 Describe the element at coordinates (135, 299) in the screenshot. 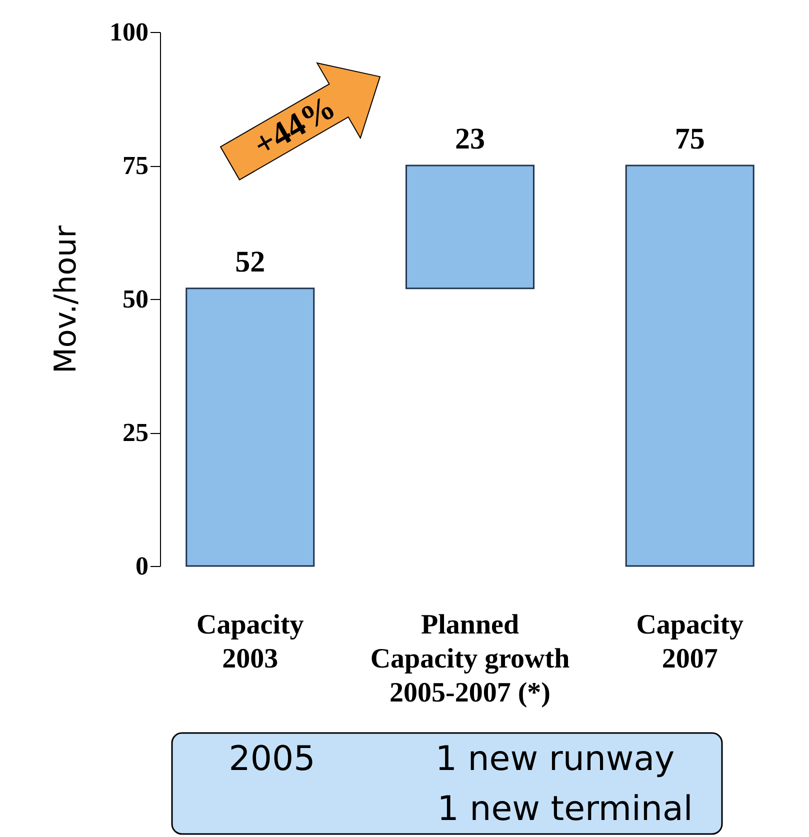

I see `y-tick-label: 50` at that location.